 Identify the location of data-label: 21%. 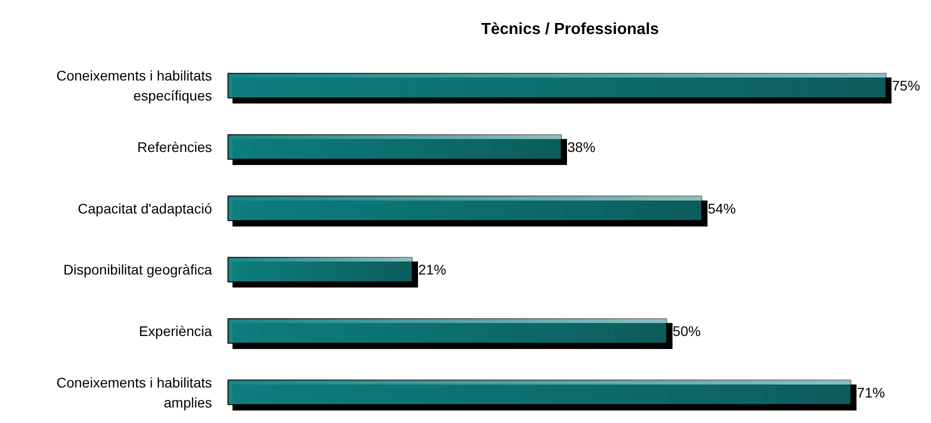
(432, 270).